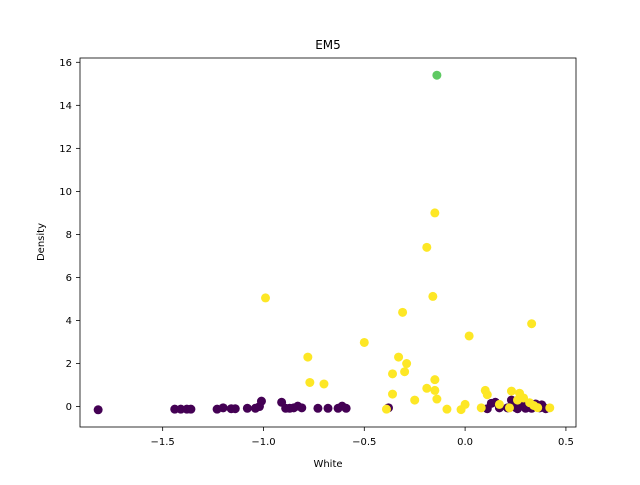 The height and width of the screenshot is (485, 640). I want to click on y-tick-label: 16, so click(65, 63).